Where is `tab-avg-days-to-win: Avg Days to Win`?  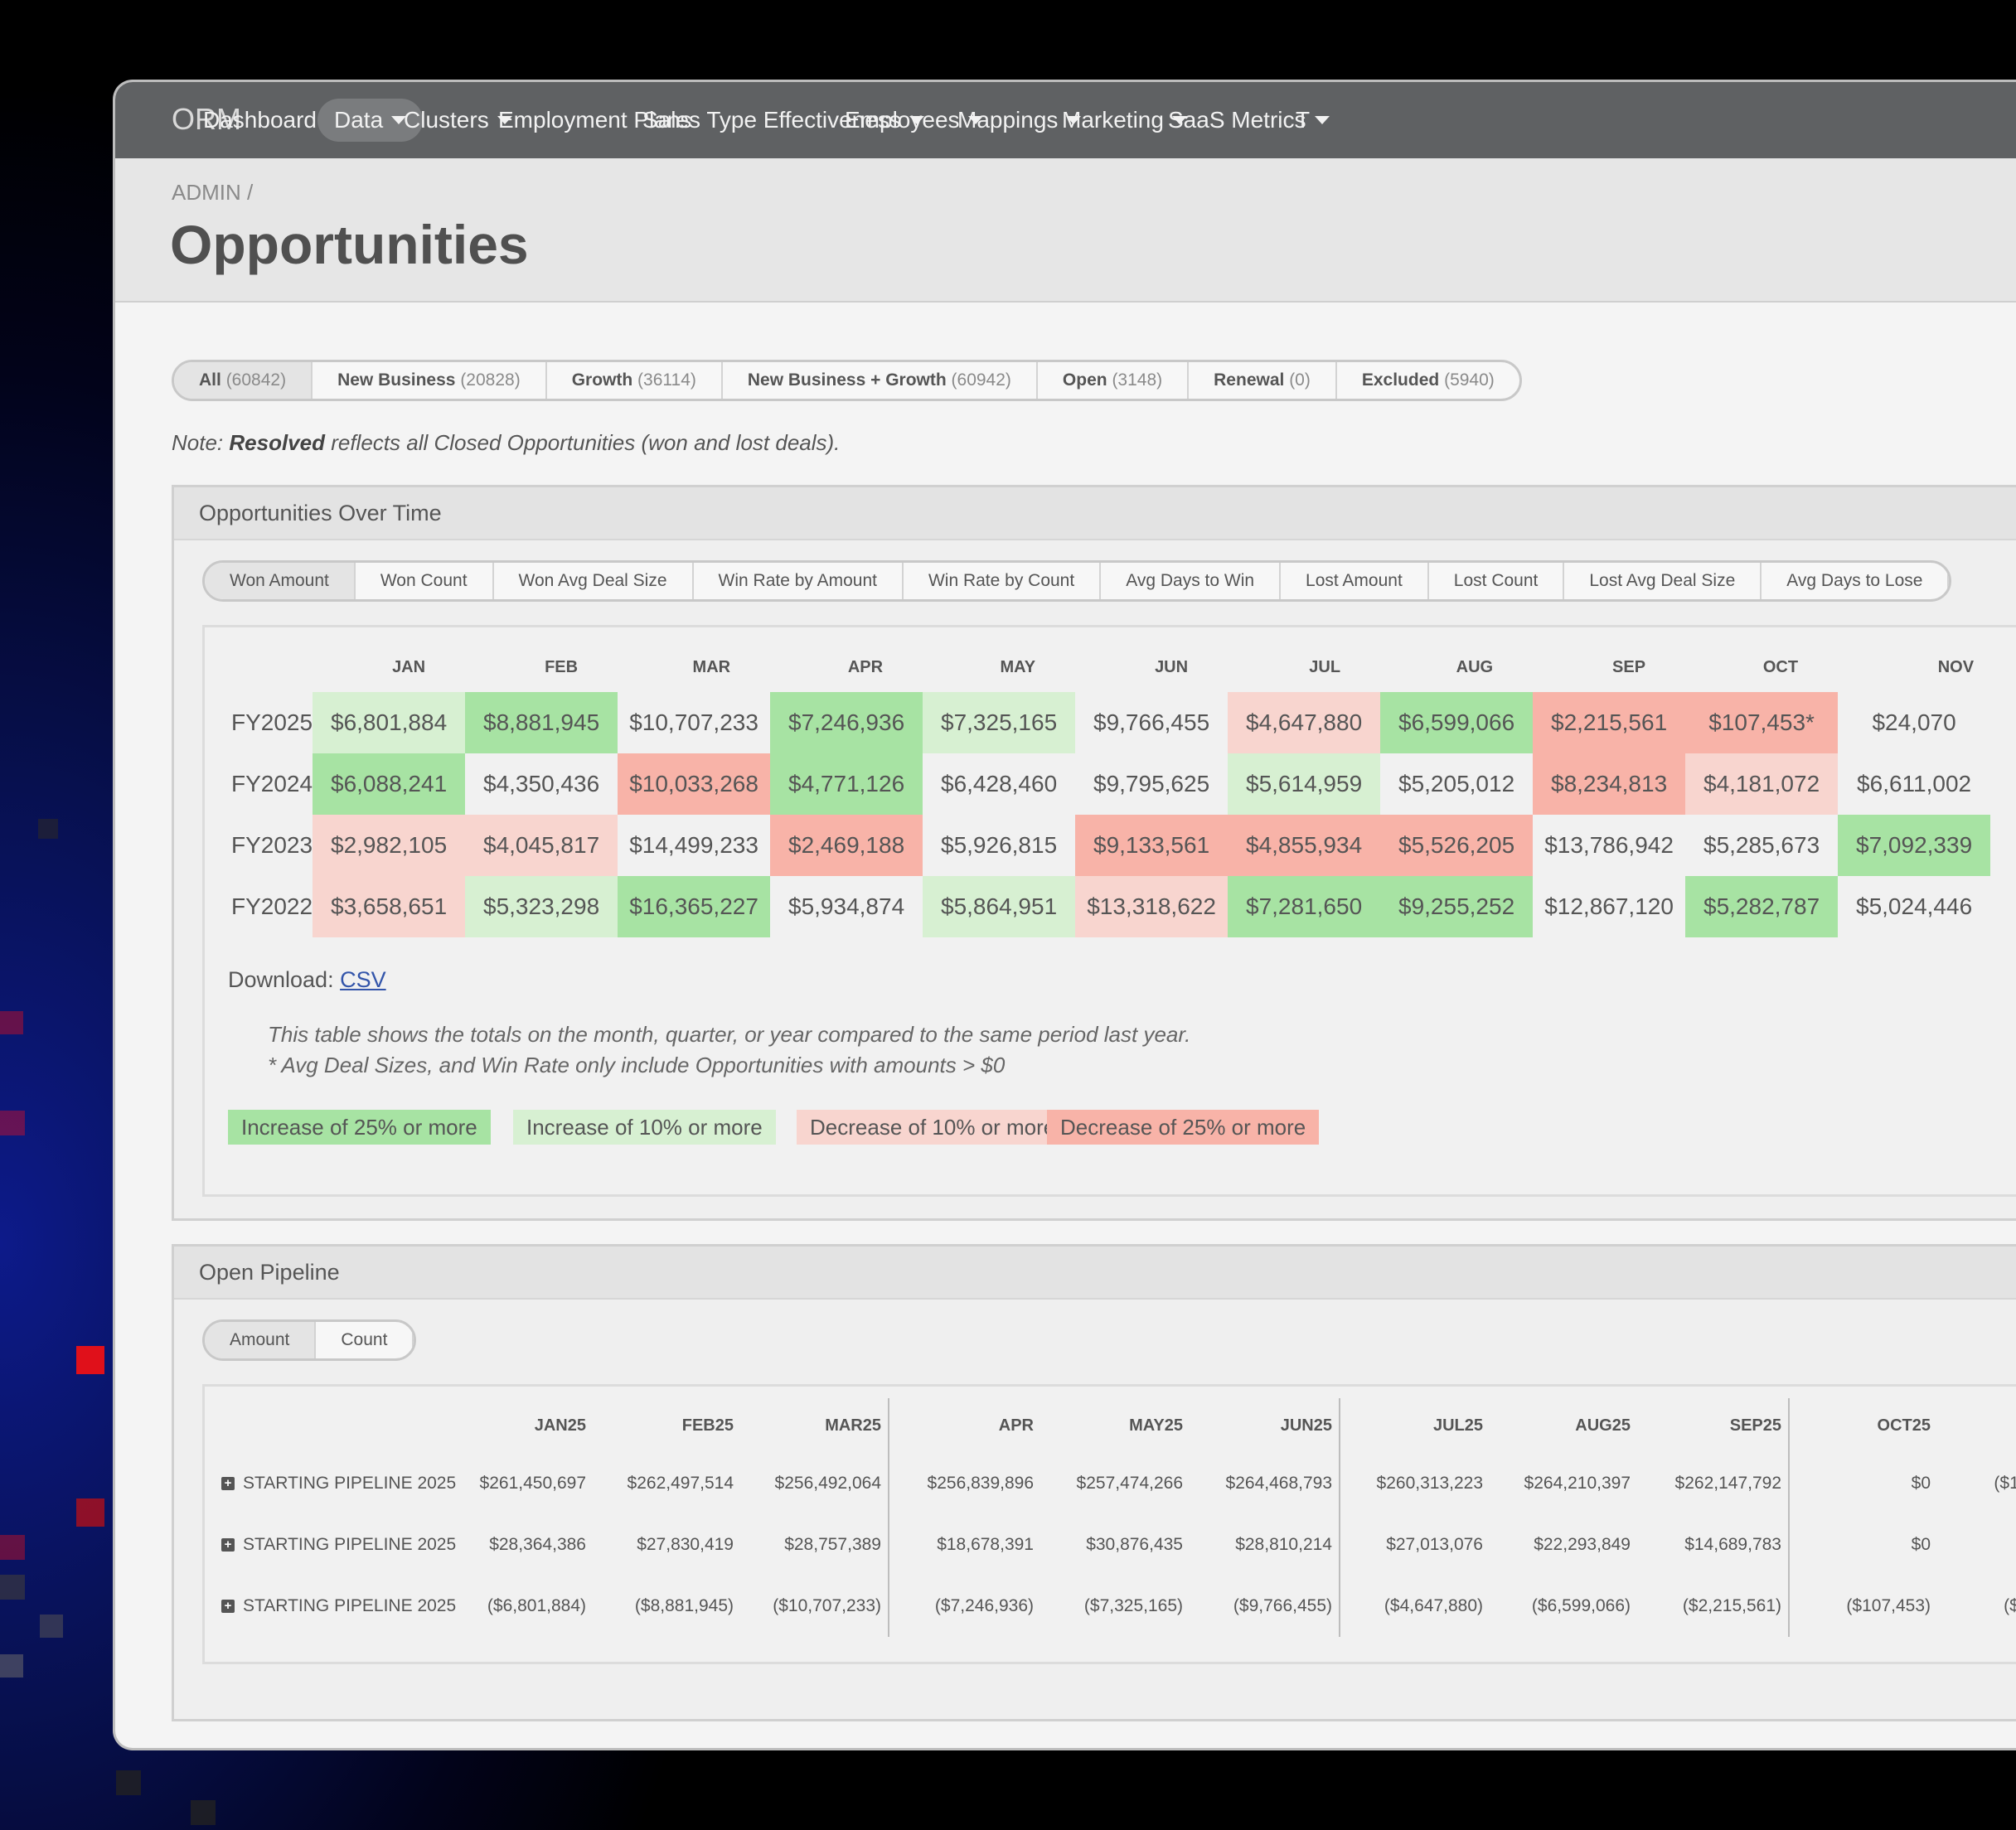 tab-avg-days-to-win: Avg Days to Win is located at coordinates (1191, 581).